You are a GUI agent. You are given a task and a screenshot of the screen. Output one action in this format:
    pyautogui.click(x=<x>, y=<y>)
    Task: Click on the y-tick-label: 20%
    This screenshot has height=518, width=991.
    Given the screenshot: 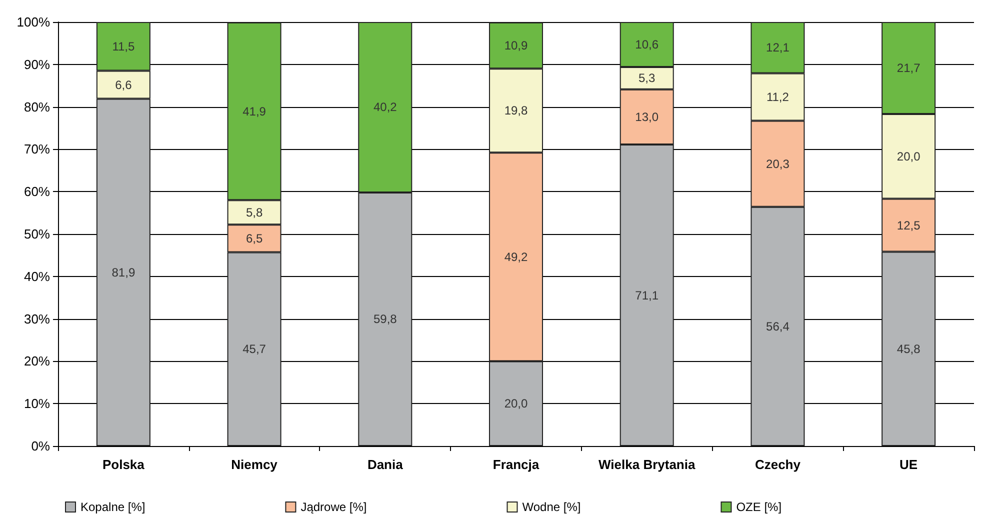 What is the action you would take?
    pyautogui.click(x=37, y=361)
    